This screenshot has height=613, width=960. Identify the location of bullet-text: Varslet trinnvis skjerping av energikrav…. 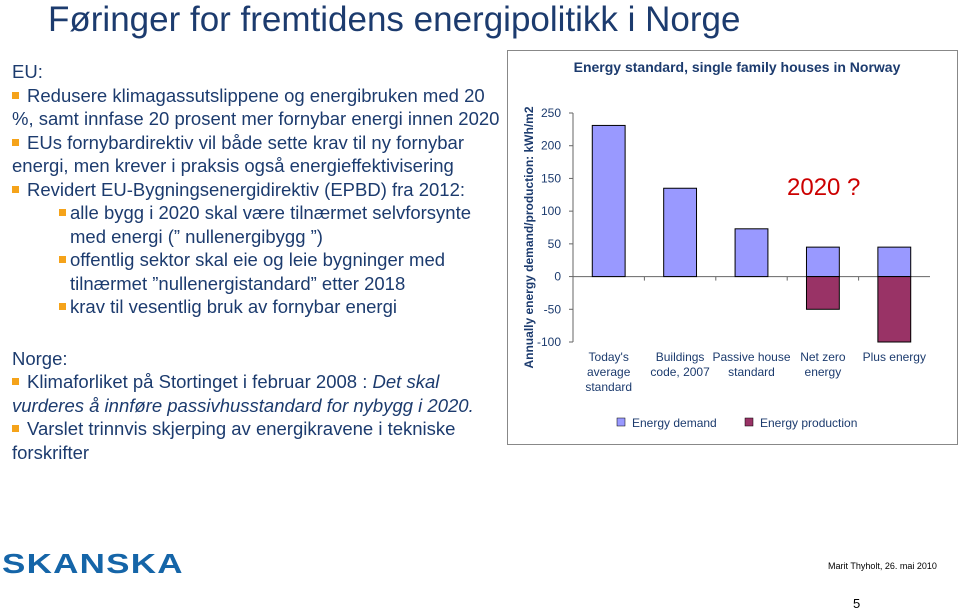
(234, 440).